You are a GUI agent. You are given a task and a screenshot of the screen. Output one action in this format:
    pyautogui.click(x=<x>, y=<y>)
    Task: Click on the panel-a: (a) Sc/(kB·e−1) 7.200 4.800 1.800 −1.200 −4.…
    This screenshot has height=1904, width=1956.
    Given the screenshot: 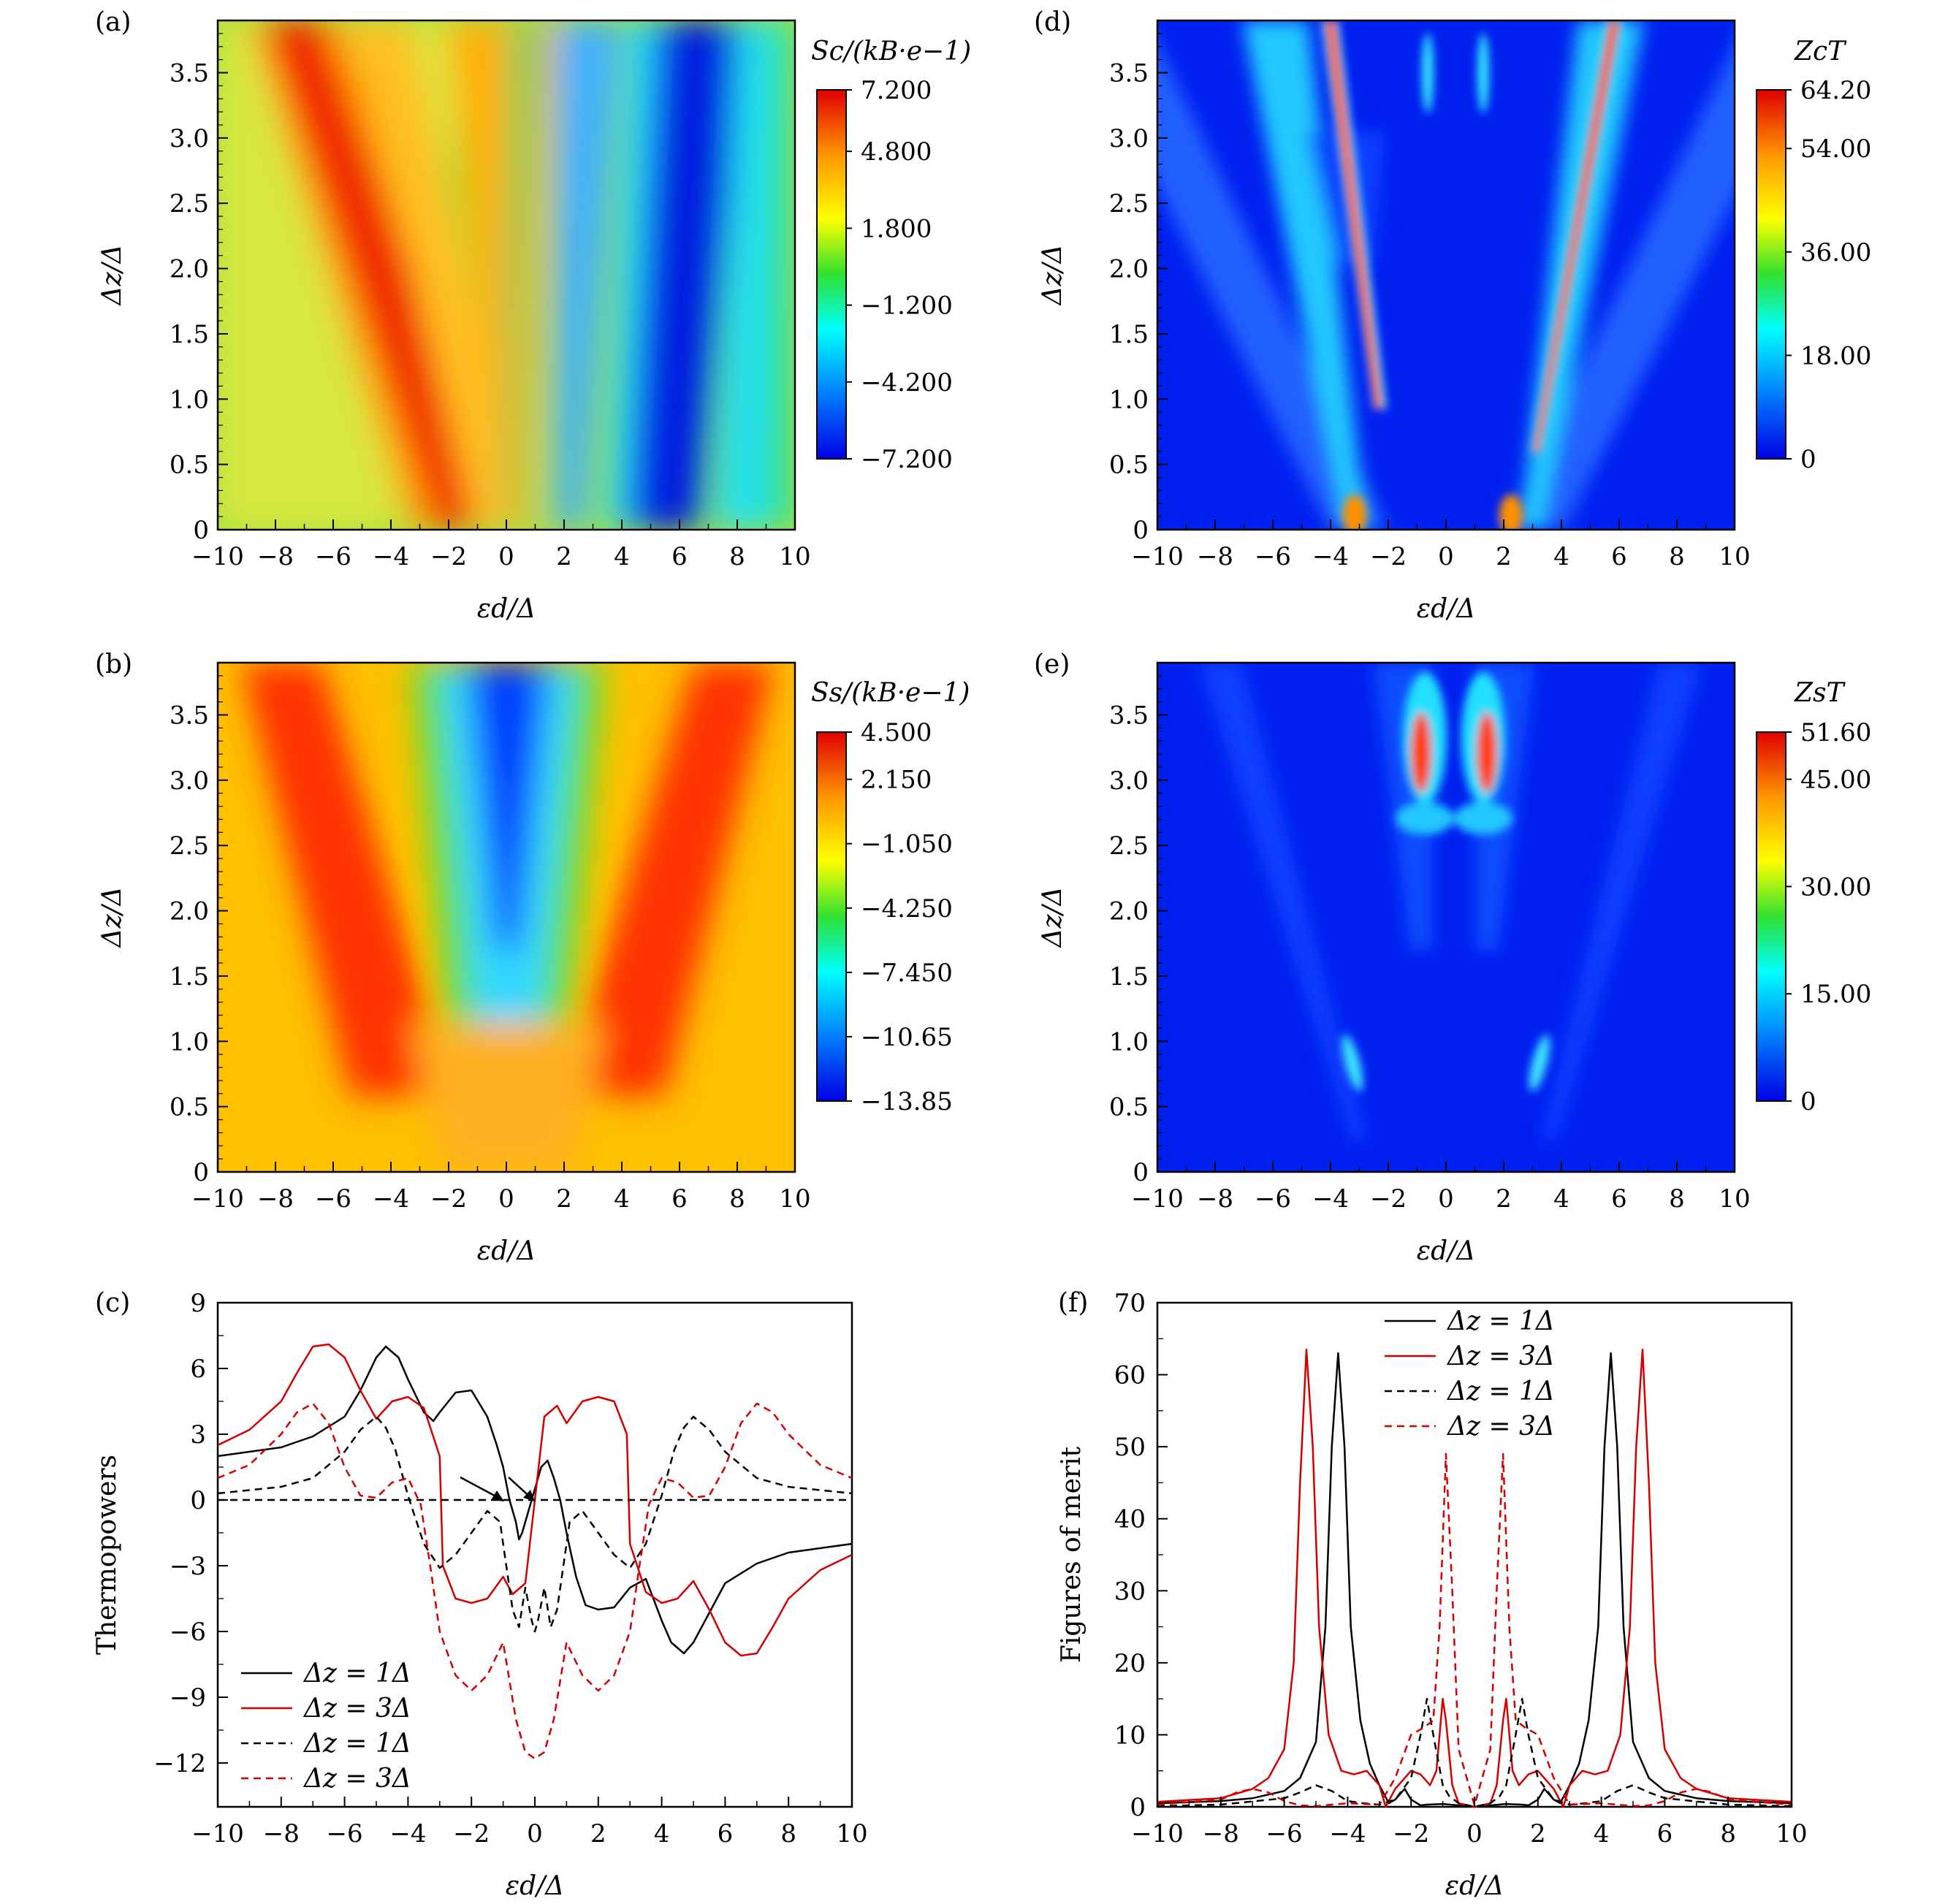 What is the action you would take?
    pyautogui.click(x=533, y=315)
    